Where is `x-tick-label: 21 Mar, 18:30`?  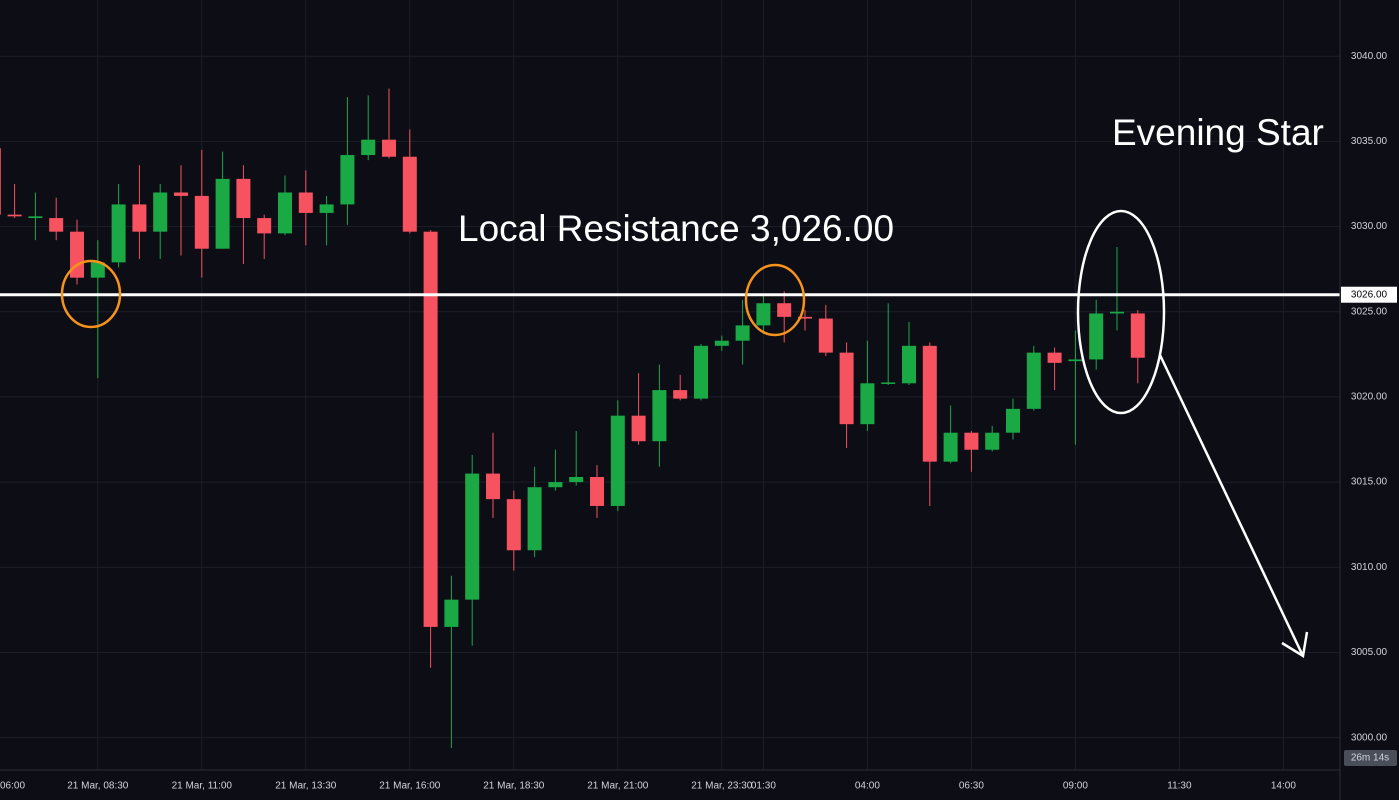
x-tick-label: 21 Mar, 18:30 is located at coordinates (514, 786).